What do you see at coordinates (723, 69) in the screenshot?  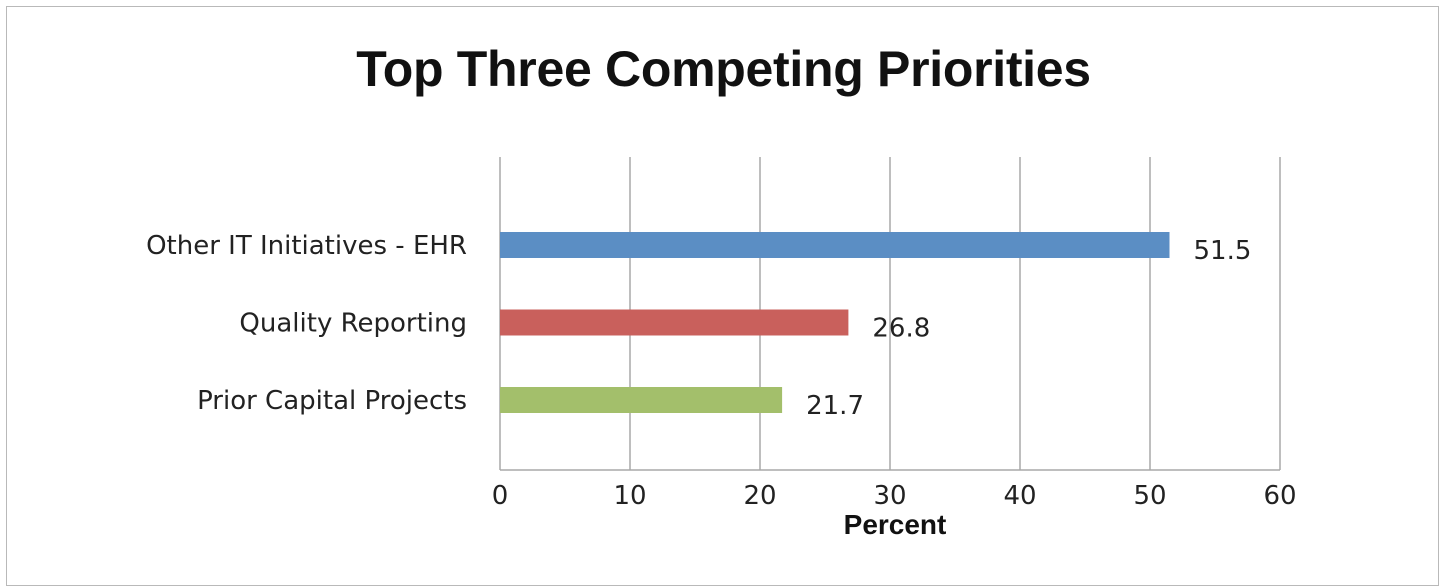 I see `chart-title: Top Three Competing Priorities` at bounding box center [723, 69].